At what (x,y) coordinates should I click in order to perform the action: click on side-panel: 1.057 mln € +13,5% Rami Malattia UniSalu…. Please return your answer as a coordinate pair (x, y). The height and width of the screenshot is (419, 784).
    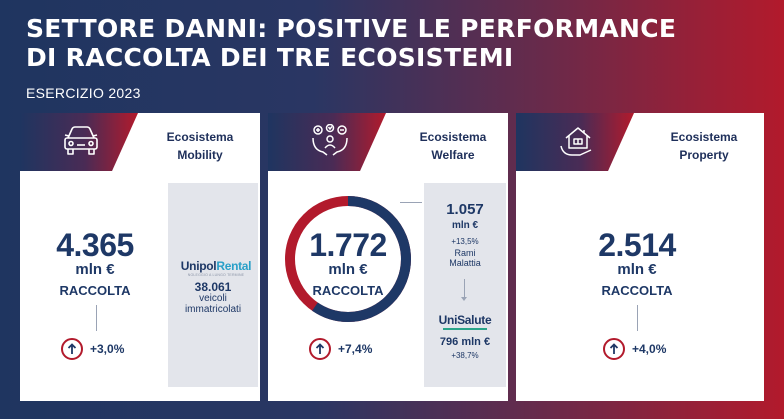
    Looking at the image, I should click on (465, 285).